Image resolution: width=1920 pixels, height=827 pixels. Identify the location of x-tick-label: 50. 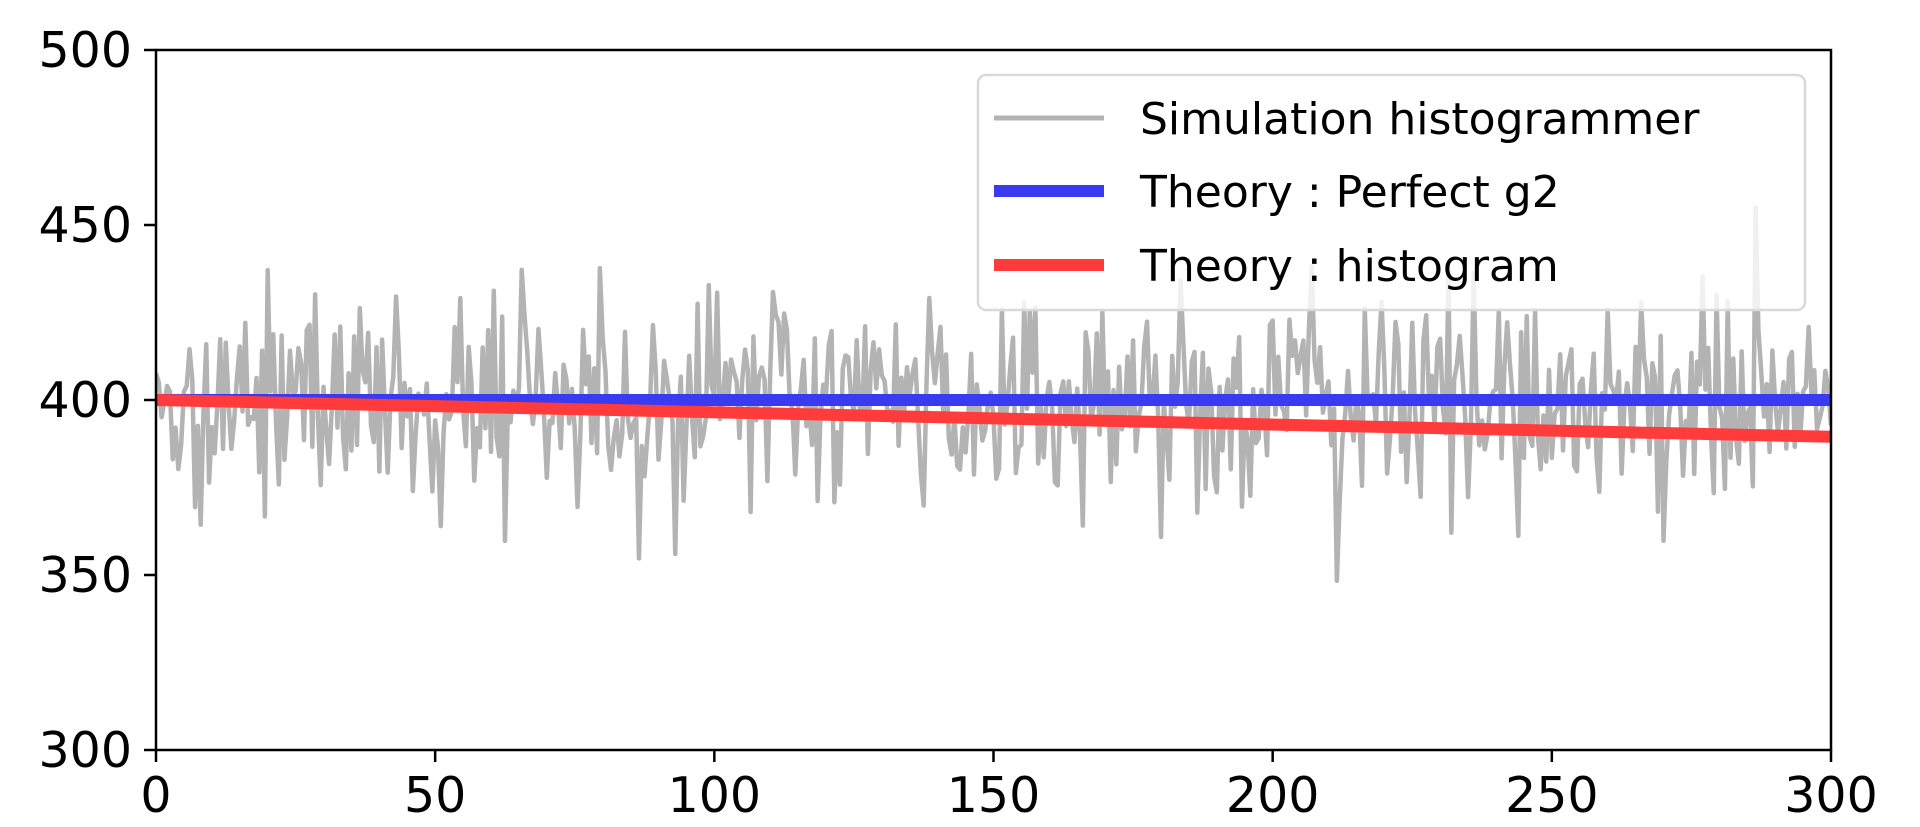
(435, 795).